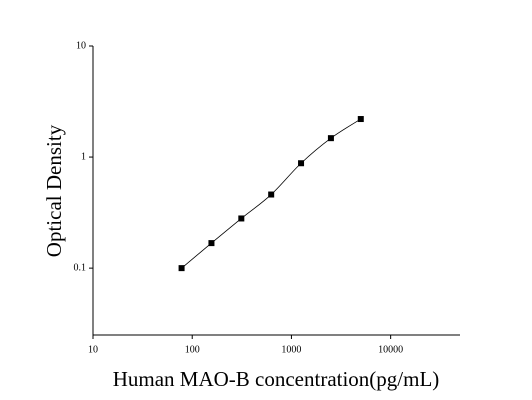 This screenshot has width=532, height=400. Describe the element at coordinates (81, 45) in the screenshot. I see `y-tick-label: 10` at that location.